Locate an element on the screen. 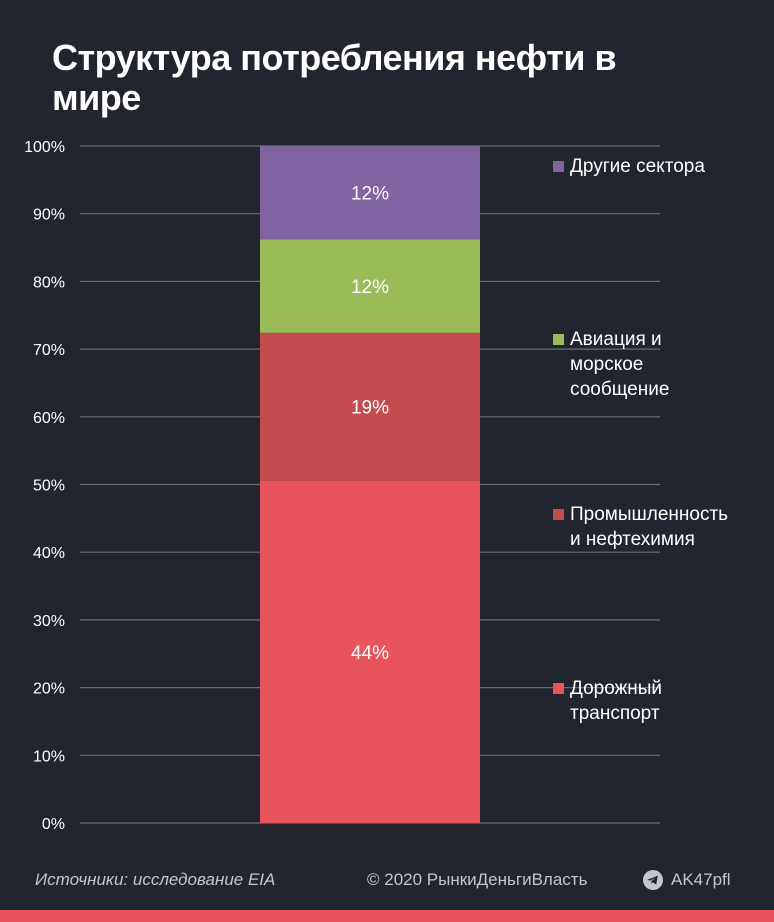  bar-value-label: 44% is located at coordinates (370, 653).